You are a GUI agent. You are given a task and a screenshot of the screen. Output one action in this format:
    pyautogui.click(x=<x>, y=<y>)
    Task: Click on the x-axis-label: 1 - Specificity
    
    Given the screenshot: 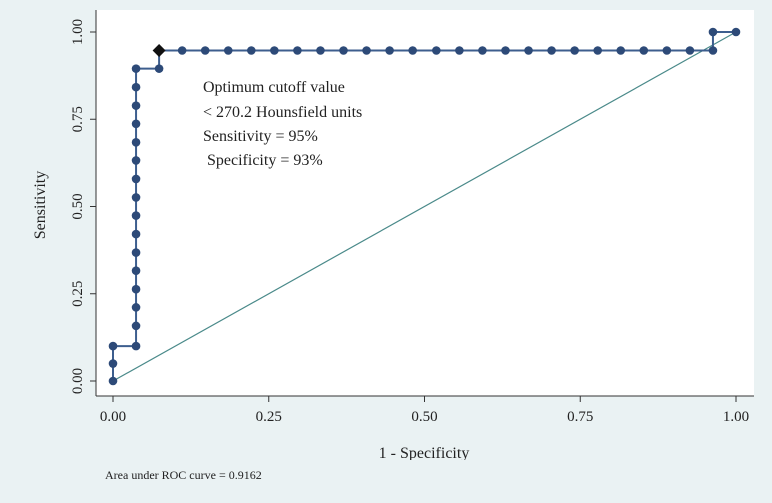 What is the action you would take?
    pyautogui.click(x=424, y=452)
    